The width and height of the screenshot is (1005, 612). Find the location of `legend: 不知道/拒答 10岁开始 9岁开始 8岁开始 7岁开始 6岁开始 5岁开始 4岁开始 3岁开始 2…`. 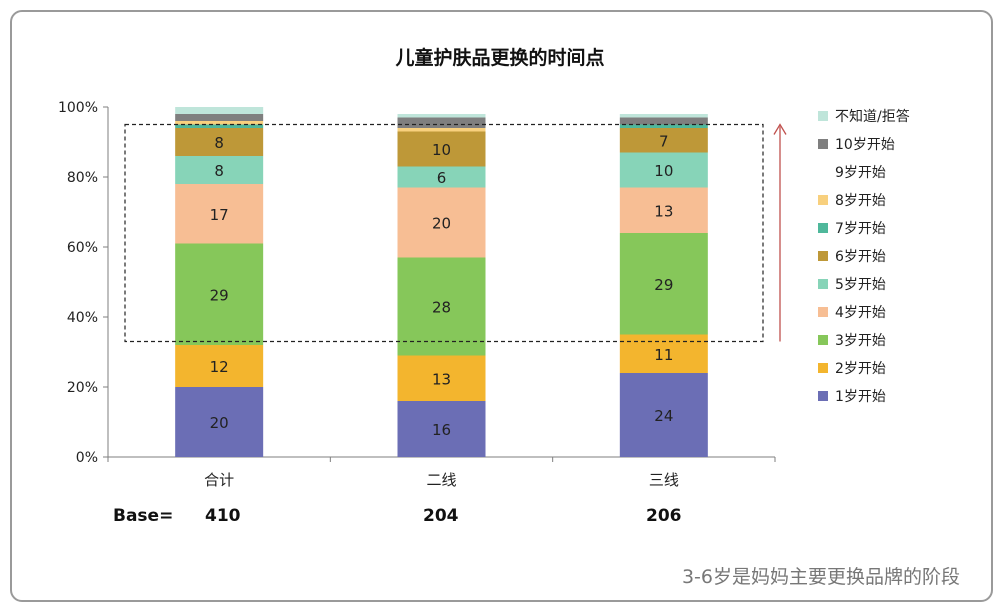

legend: 不知道/拒答 10岁开始 9岁开始 8岁开始 7岁开始 6岁开始 5岁开始 4岁开始 3岁开始 2… is located at coordinates (864, 256).